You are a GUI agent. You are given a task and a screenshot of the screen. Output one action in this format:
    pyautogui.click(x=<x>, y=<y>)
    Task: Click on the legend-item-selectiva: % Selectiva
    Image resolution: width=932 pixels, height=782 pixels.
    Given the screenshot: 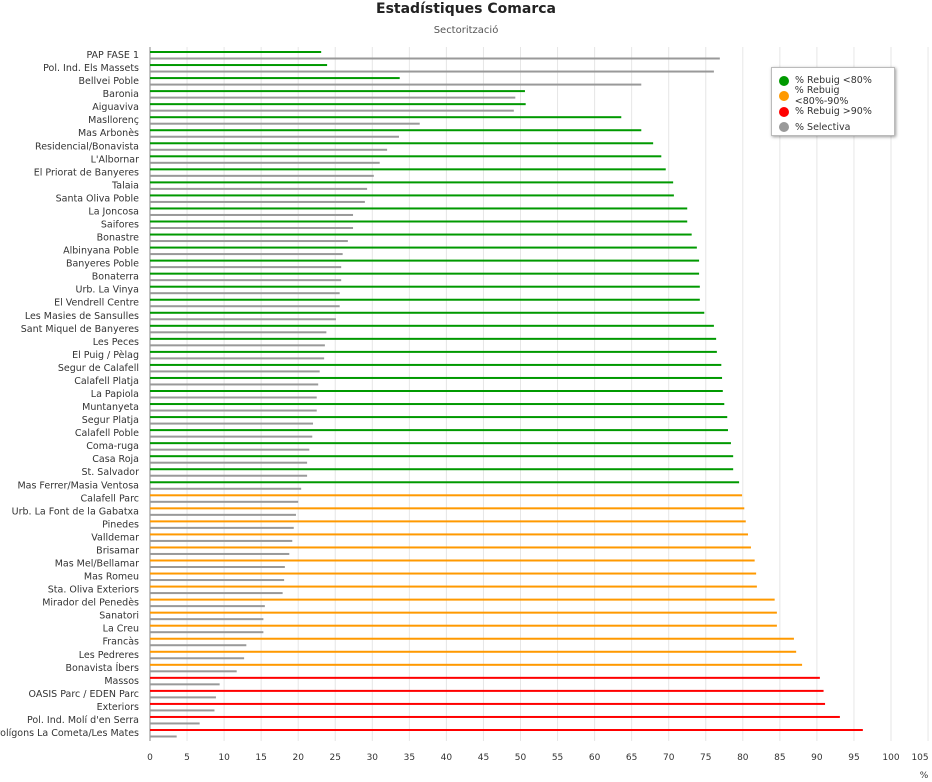 What is the action you would take?
    pyautogui.click(x=836, y=128)
    